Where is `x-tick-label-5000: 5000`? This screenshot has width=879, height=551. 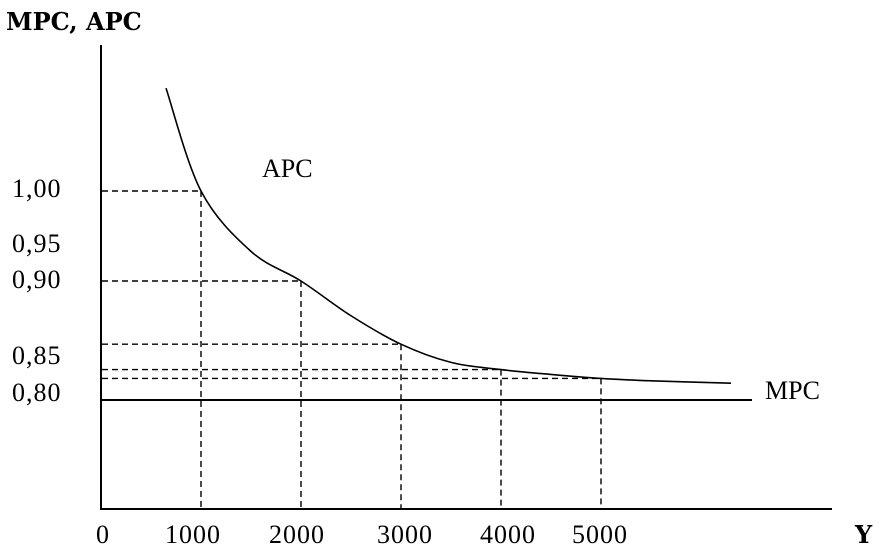
x-tick-label-5000: 5000 is located at coordinates (600, 534).